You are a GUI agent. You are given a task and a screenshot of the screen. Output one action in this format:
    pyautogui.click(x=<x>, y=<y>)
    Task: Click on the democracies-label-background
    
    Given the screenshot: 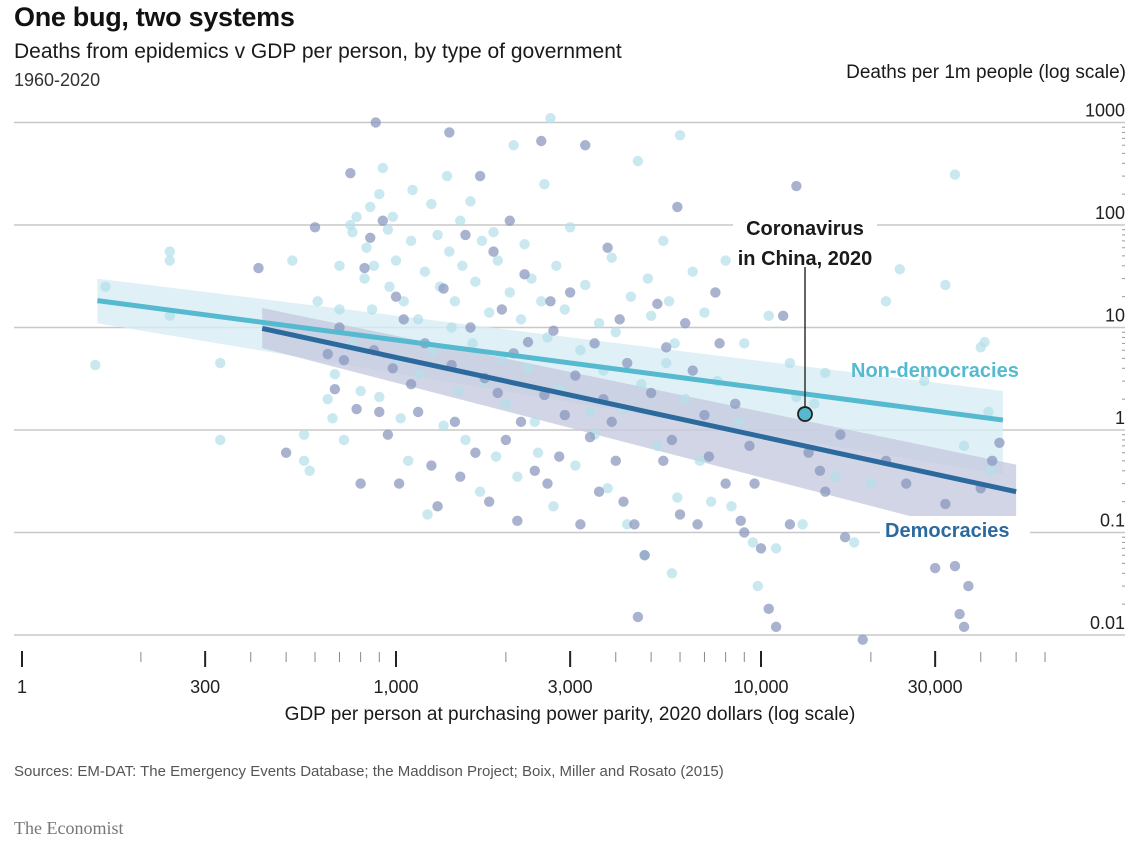 What is the action you would take?
    pyautogui.click(x=955, y=530)
    